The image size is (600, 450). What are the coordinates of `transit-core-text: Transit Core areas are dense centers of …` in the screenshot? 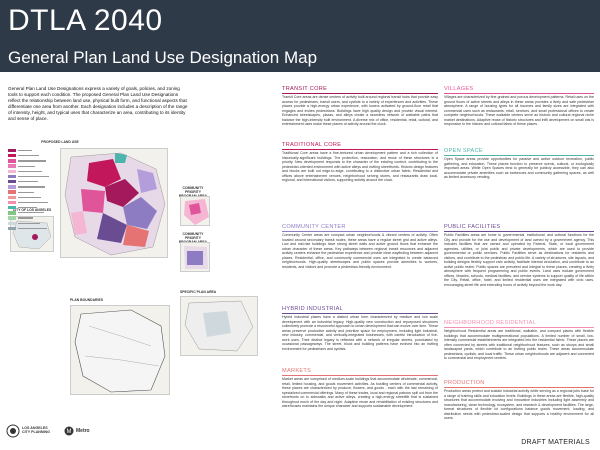 It's located at (360, 110).